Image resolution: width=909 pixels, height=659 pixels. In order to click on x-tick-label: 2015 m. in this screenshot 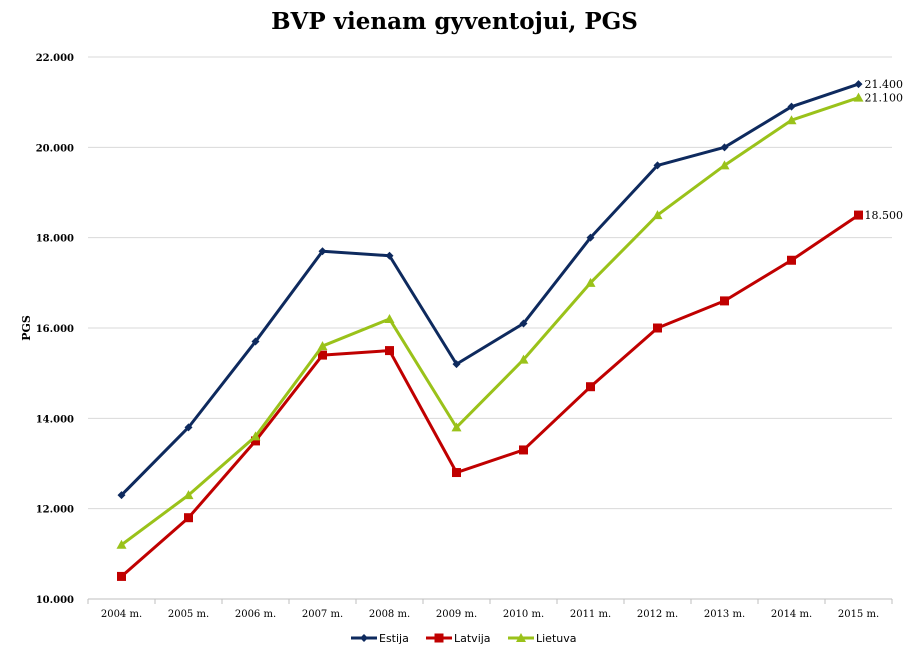, I will do `click(858, 614)`.